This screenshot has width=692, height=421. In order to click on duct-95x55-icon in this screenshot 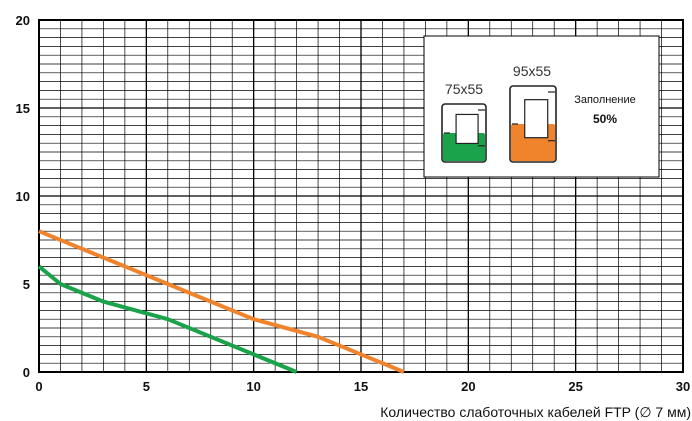, I will do `click(533, 124)`.